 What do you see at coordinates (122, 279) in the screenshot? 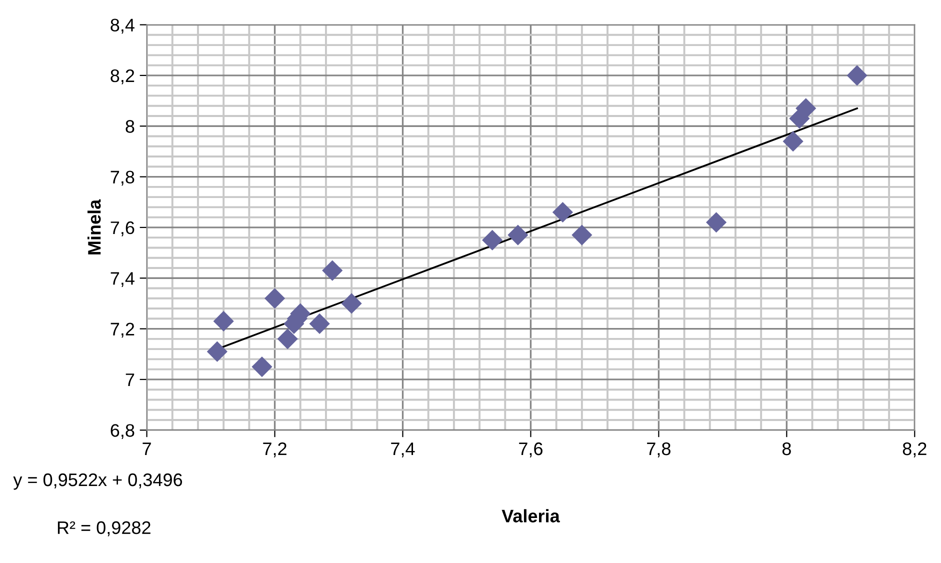
I see `y-tick-label: 7,4` at bounding box center [122, 279].